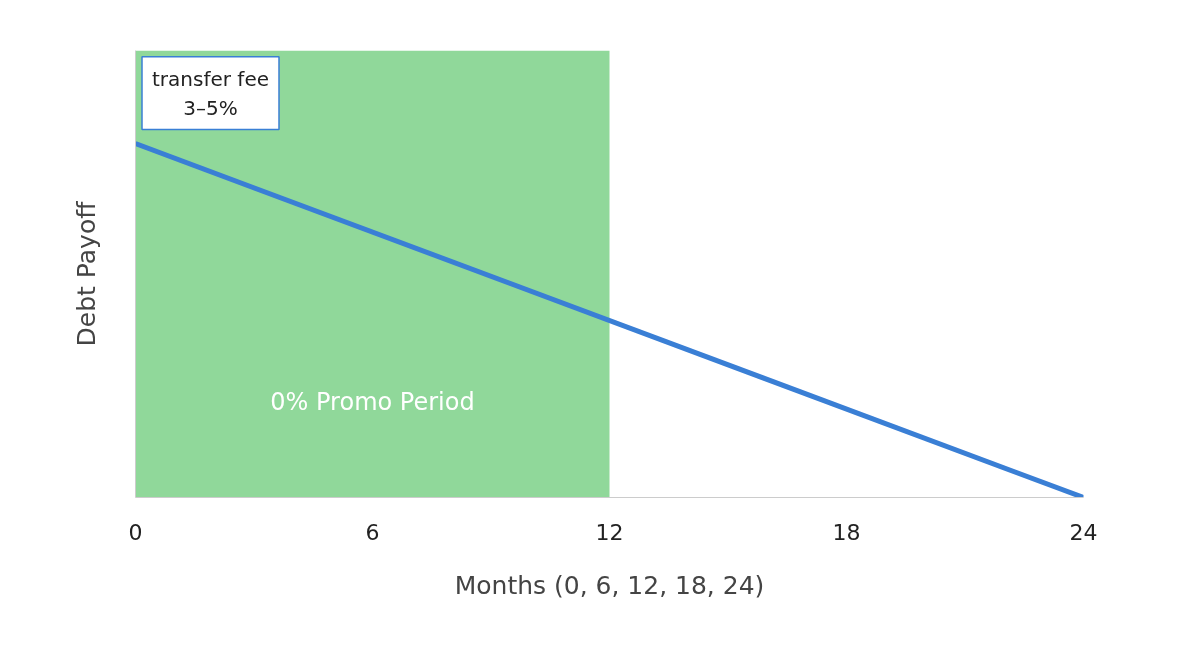 This screenshot has width=1200, height=655. I want to click on x-tick-label: 18, so click(846, 532).